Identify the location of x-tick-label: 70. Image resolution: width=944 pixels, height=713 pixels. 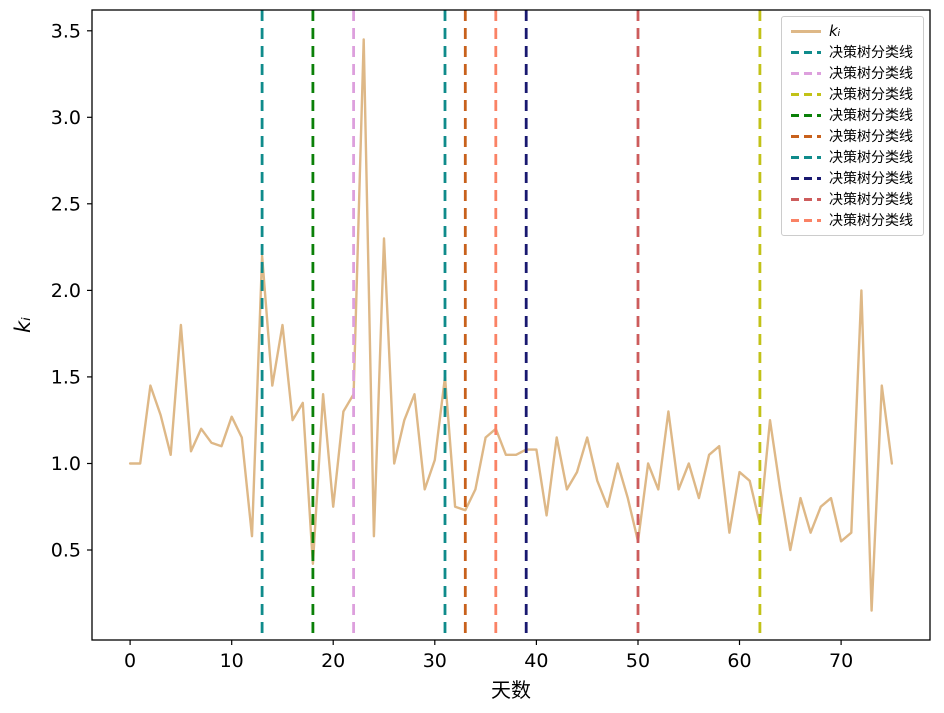
(841, 661).